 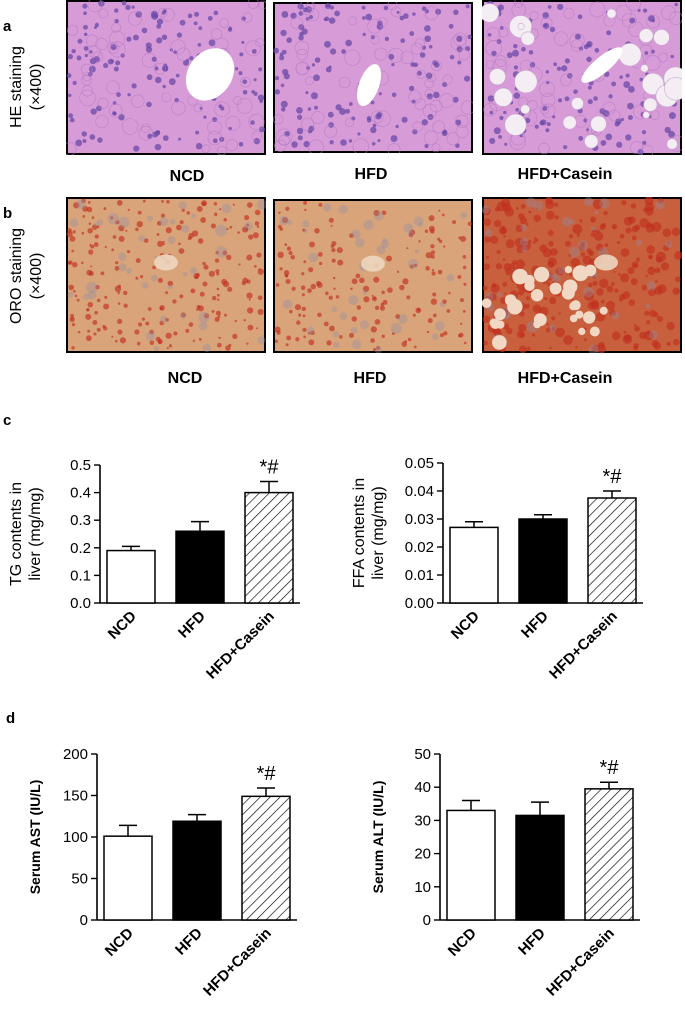 I want to click on bar-ncd, so click(x=471, y=865).